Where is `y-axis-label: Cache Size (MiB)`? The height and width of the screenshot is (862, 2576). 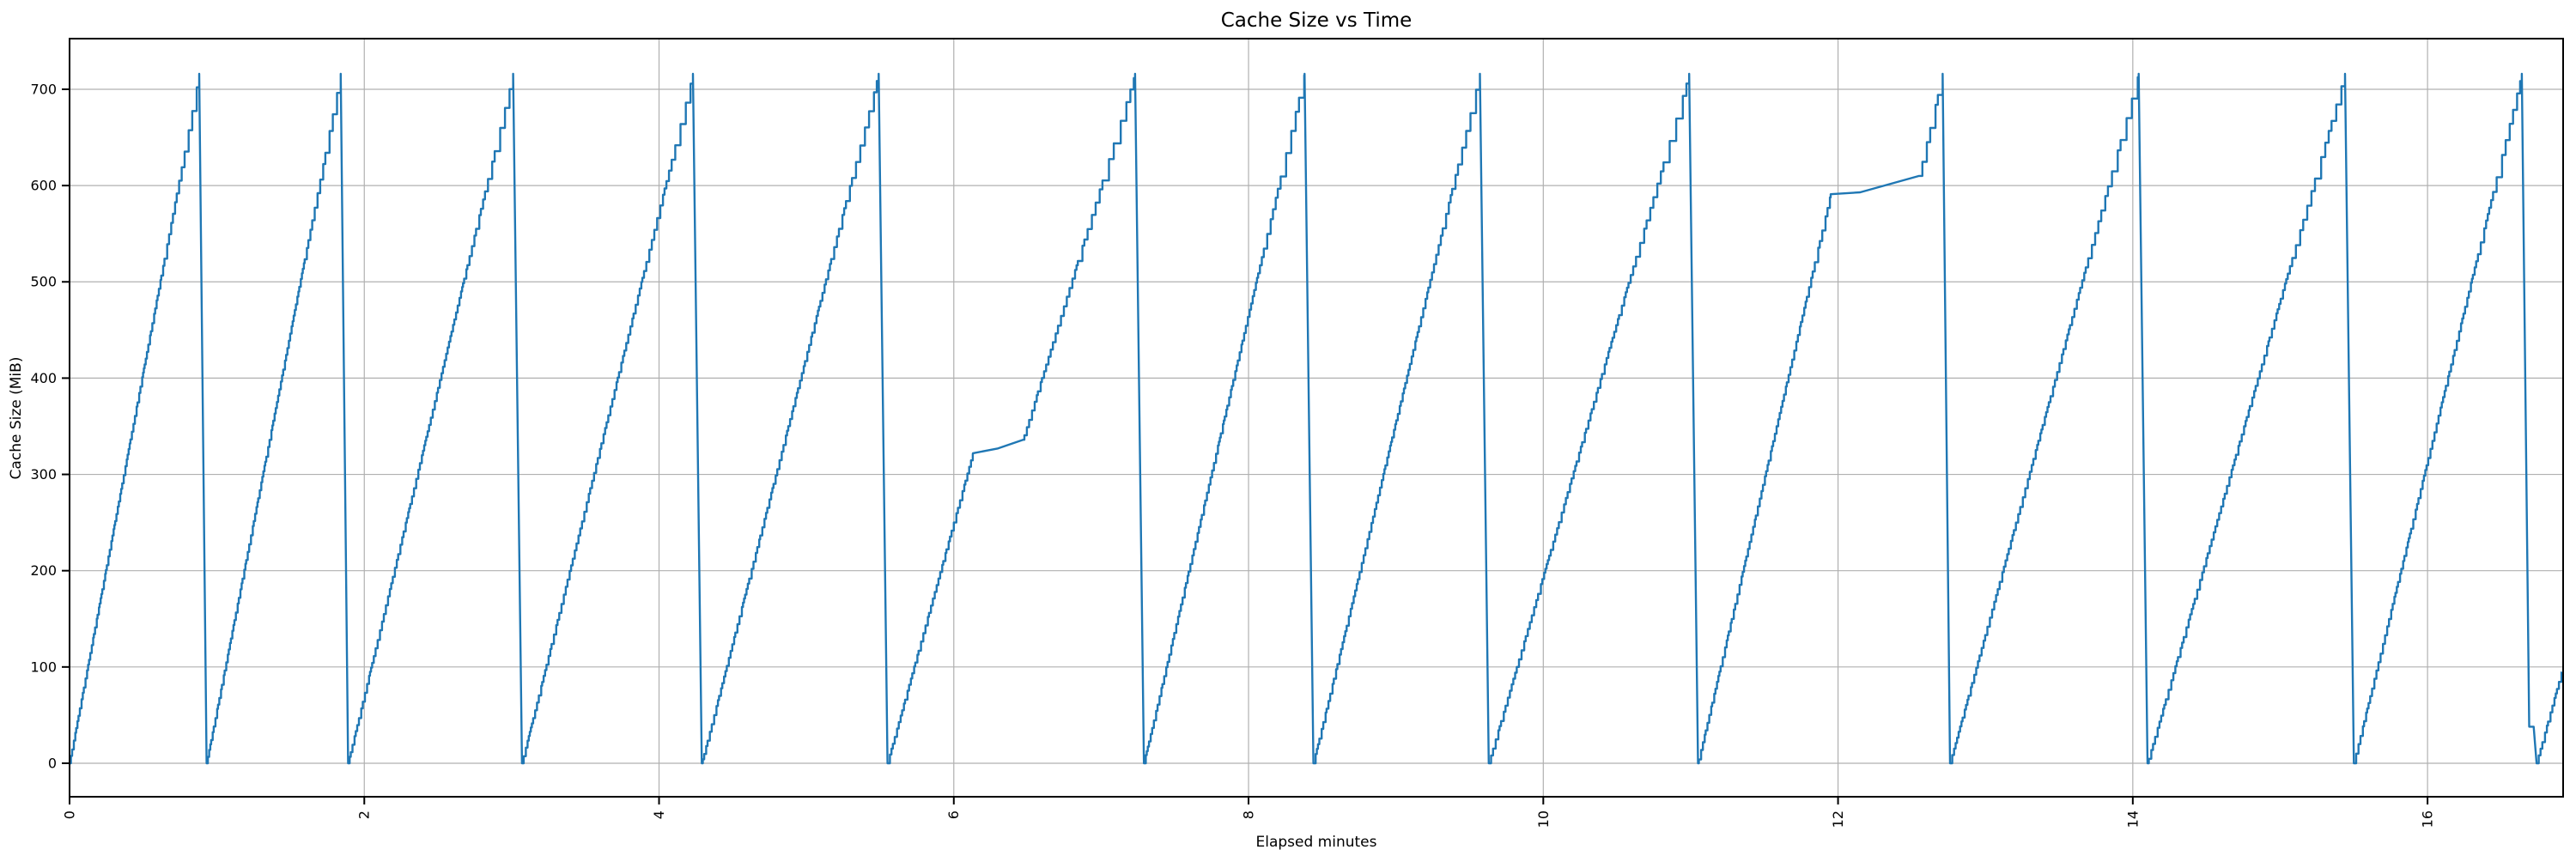
y-axis-label: Cache Size (MiB) is located at coordinates (16, 418).